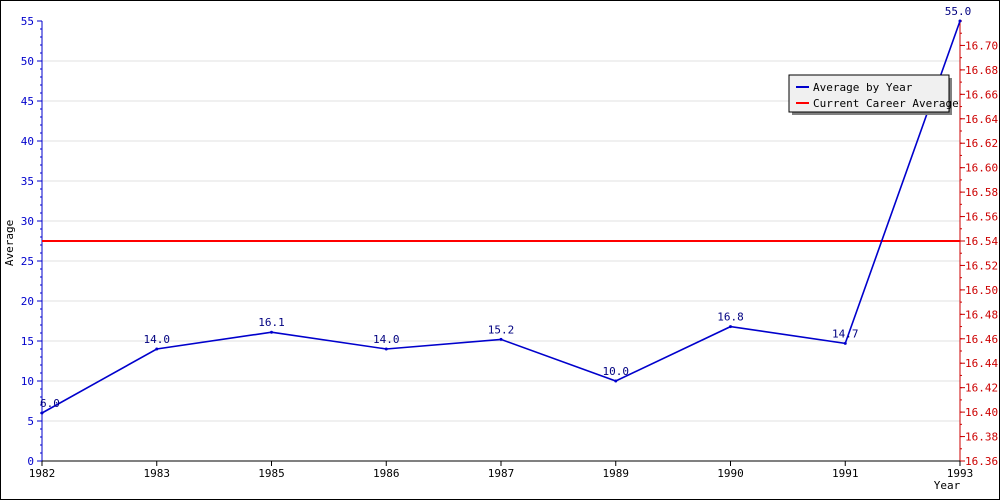 The image size is (1000, 500). What do you see at coordinates (981, 388) in the screenshot?
I see `y-right-tick-label: 16.42` at bounding box center [981, 388].